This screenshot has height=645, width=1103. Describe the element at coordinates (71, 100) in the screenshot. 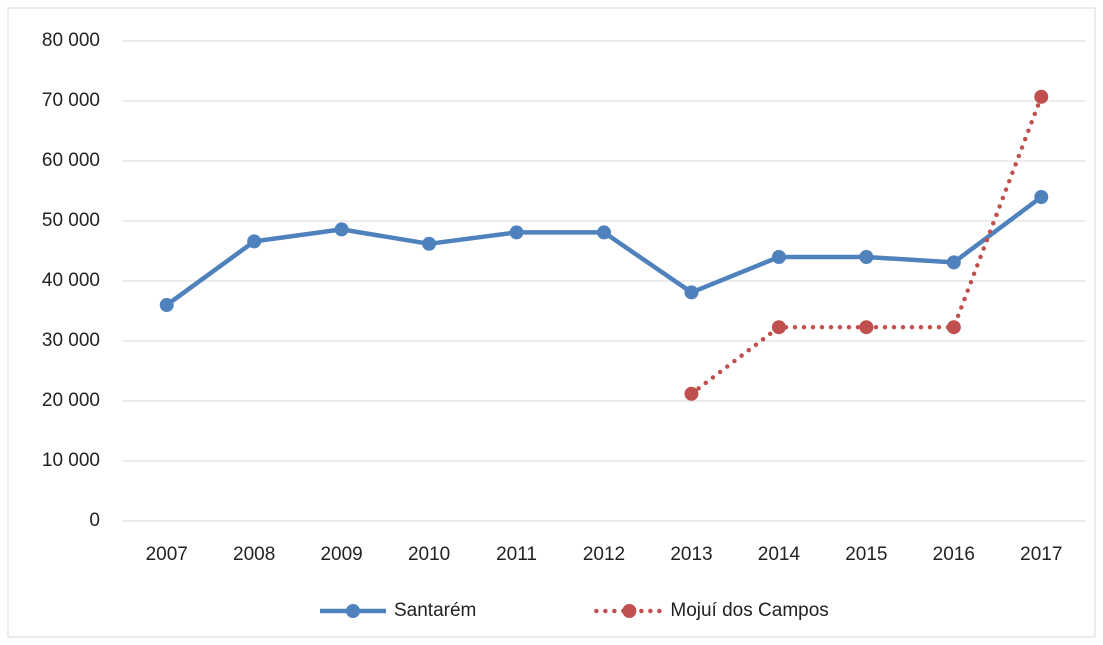

I see `y-tick-label: 70 000` at that location.